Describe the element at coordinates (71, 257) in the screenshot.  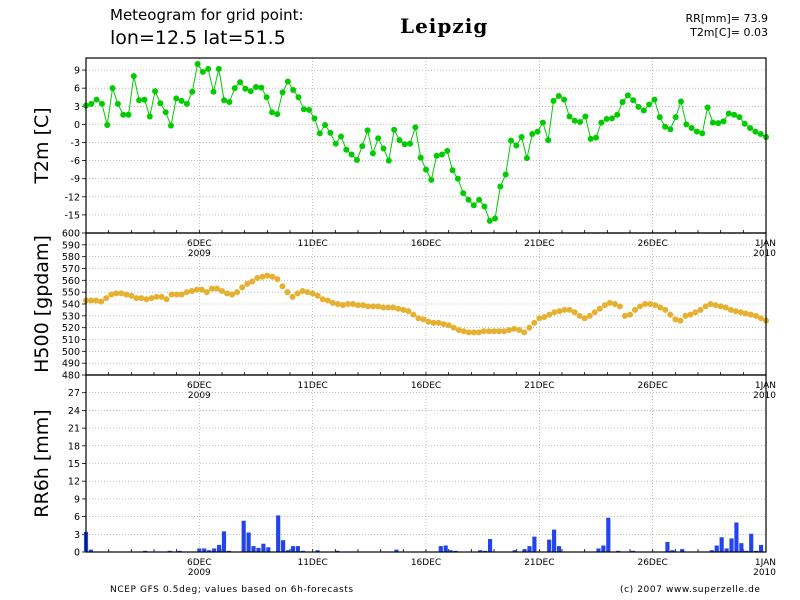
I see `y-tick-label: 580` at that location.